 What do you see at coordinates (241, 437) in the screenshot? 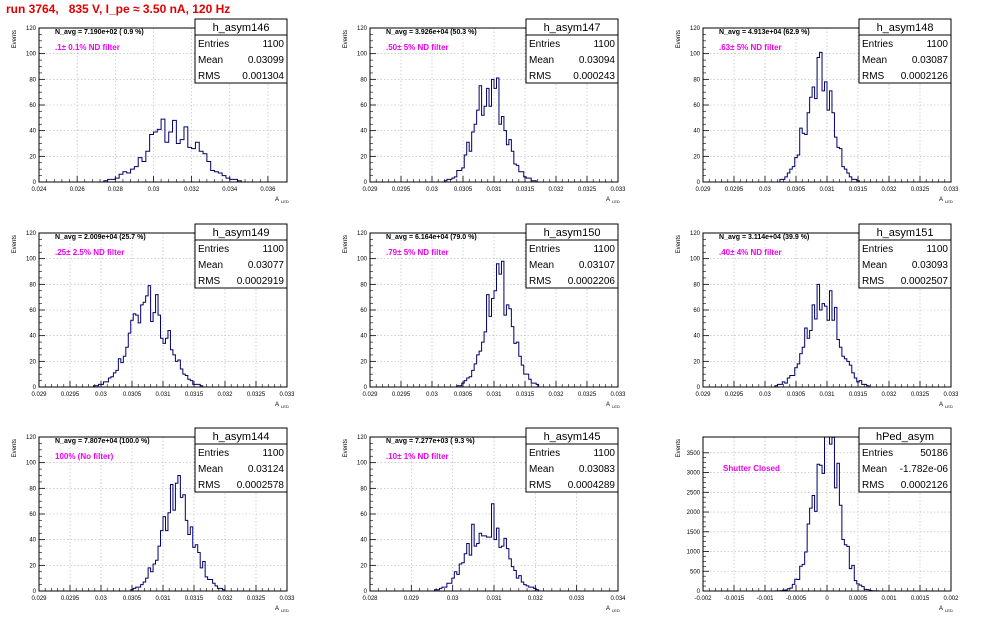
I see `stats-histogram-name: h_asym144` at bounding box center [241, 437].